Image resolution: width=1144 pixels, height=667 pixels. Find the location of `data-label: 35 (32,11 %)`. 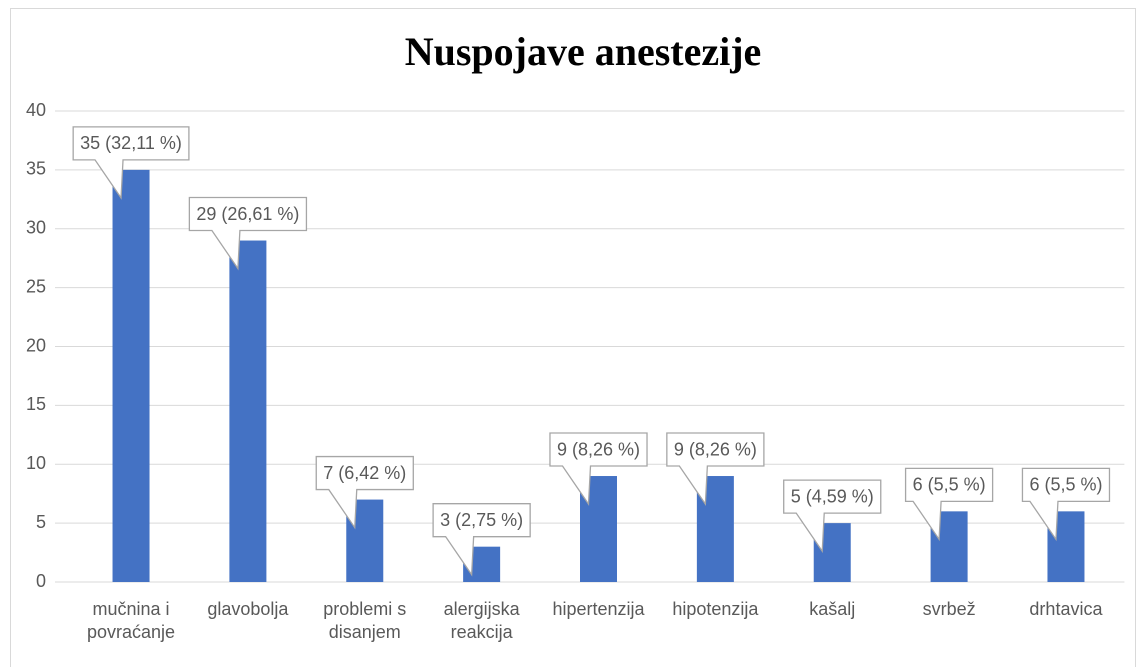

data-label: 35 (32,11 %) is located at coordinates (131, 143).